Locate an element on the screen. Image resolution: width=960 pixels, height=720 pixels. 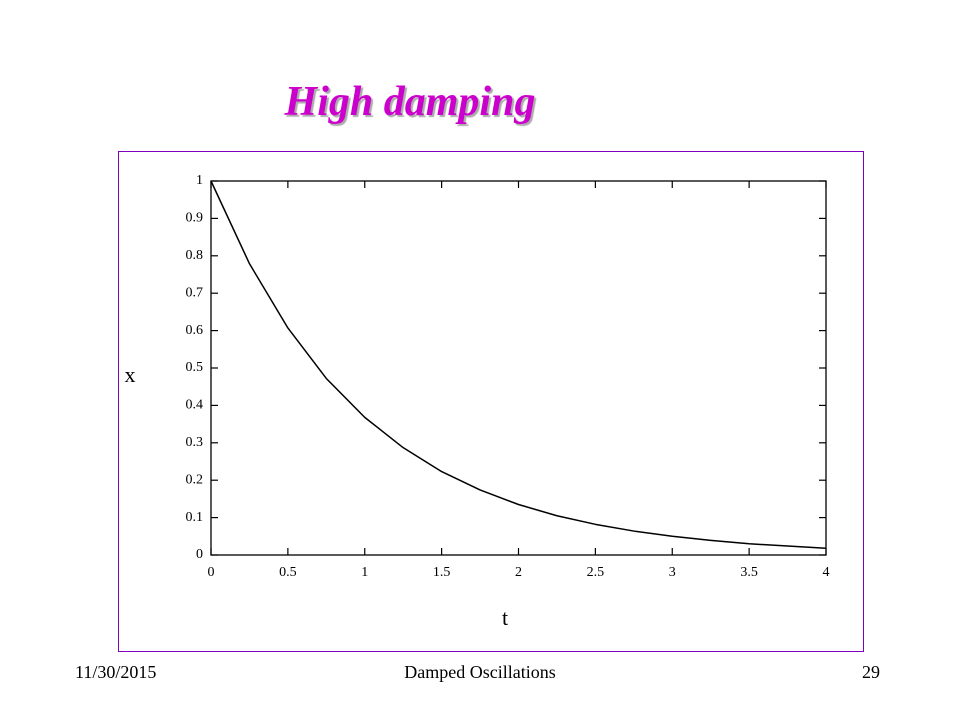
y-tick-label: 0.9 is located at coordinates (195, 218).